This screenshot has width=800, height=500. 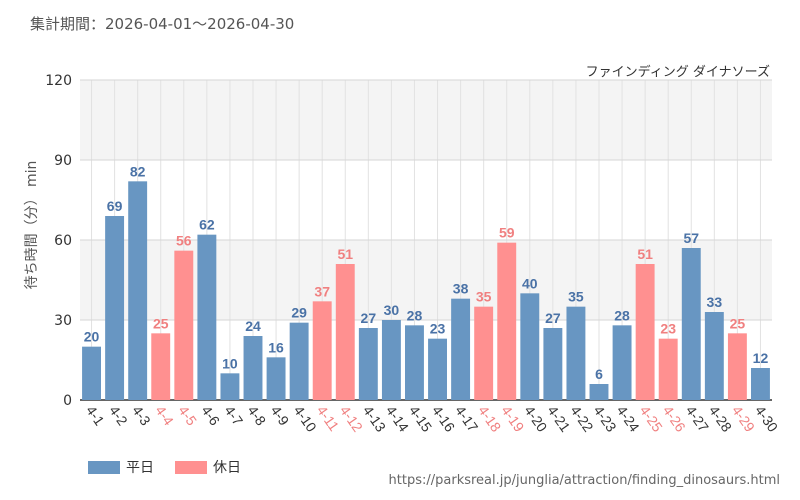 What do you see at coordinates (605, 419) in the screenshot?
I see `x-tick-label: 4-23` at bounding box center [605, 419].